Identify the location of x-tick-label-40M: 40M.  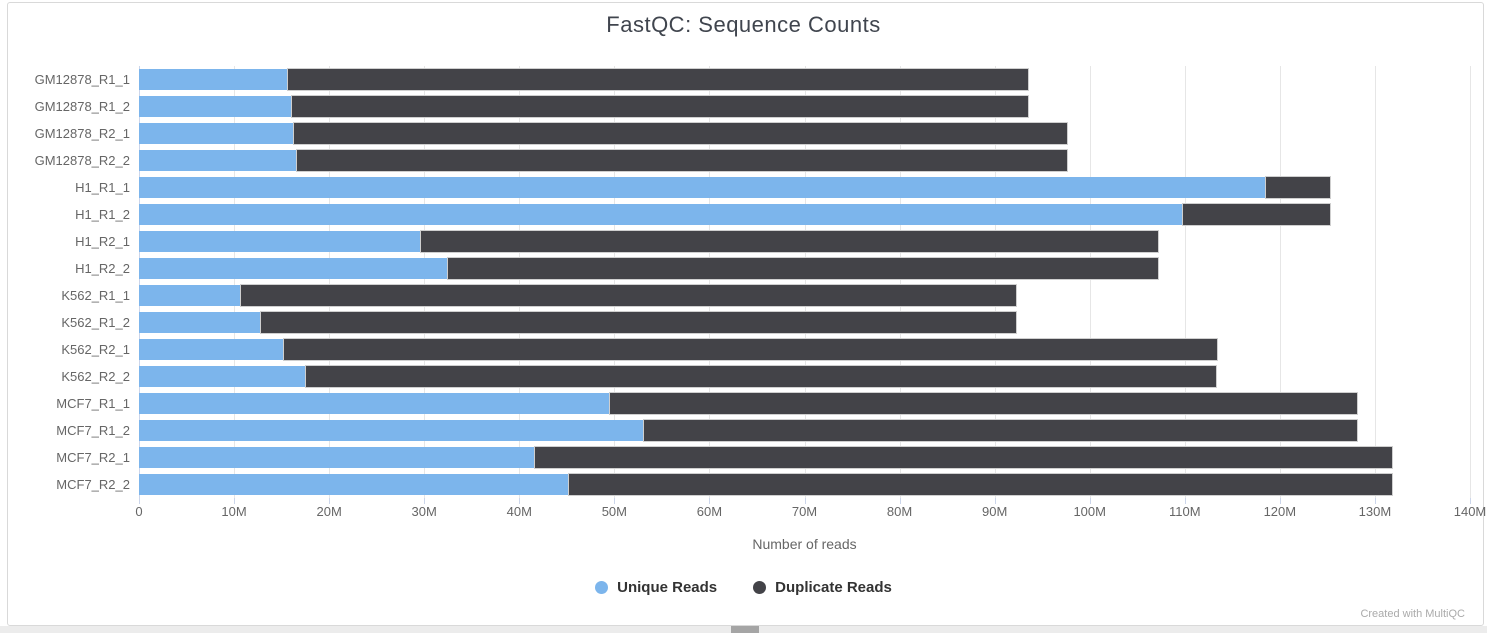
(519, 511).